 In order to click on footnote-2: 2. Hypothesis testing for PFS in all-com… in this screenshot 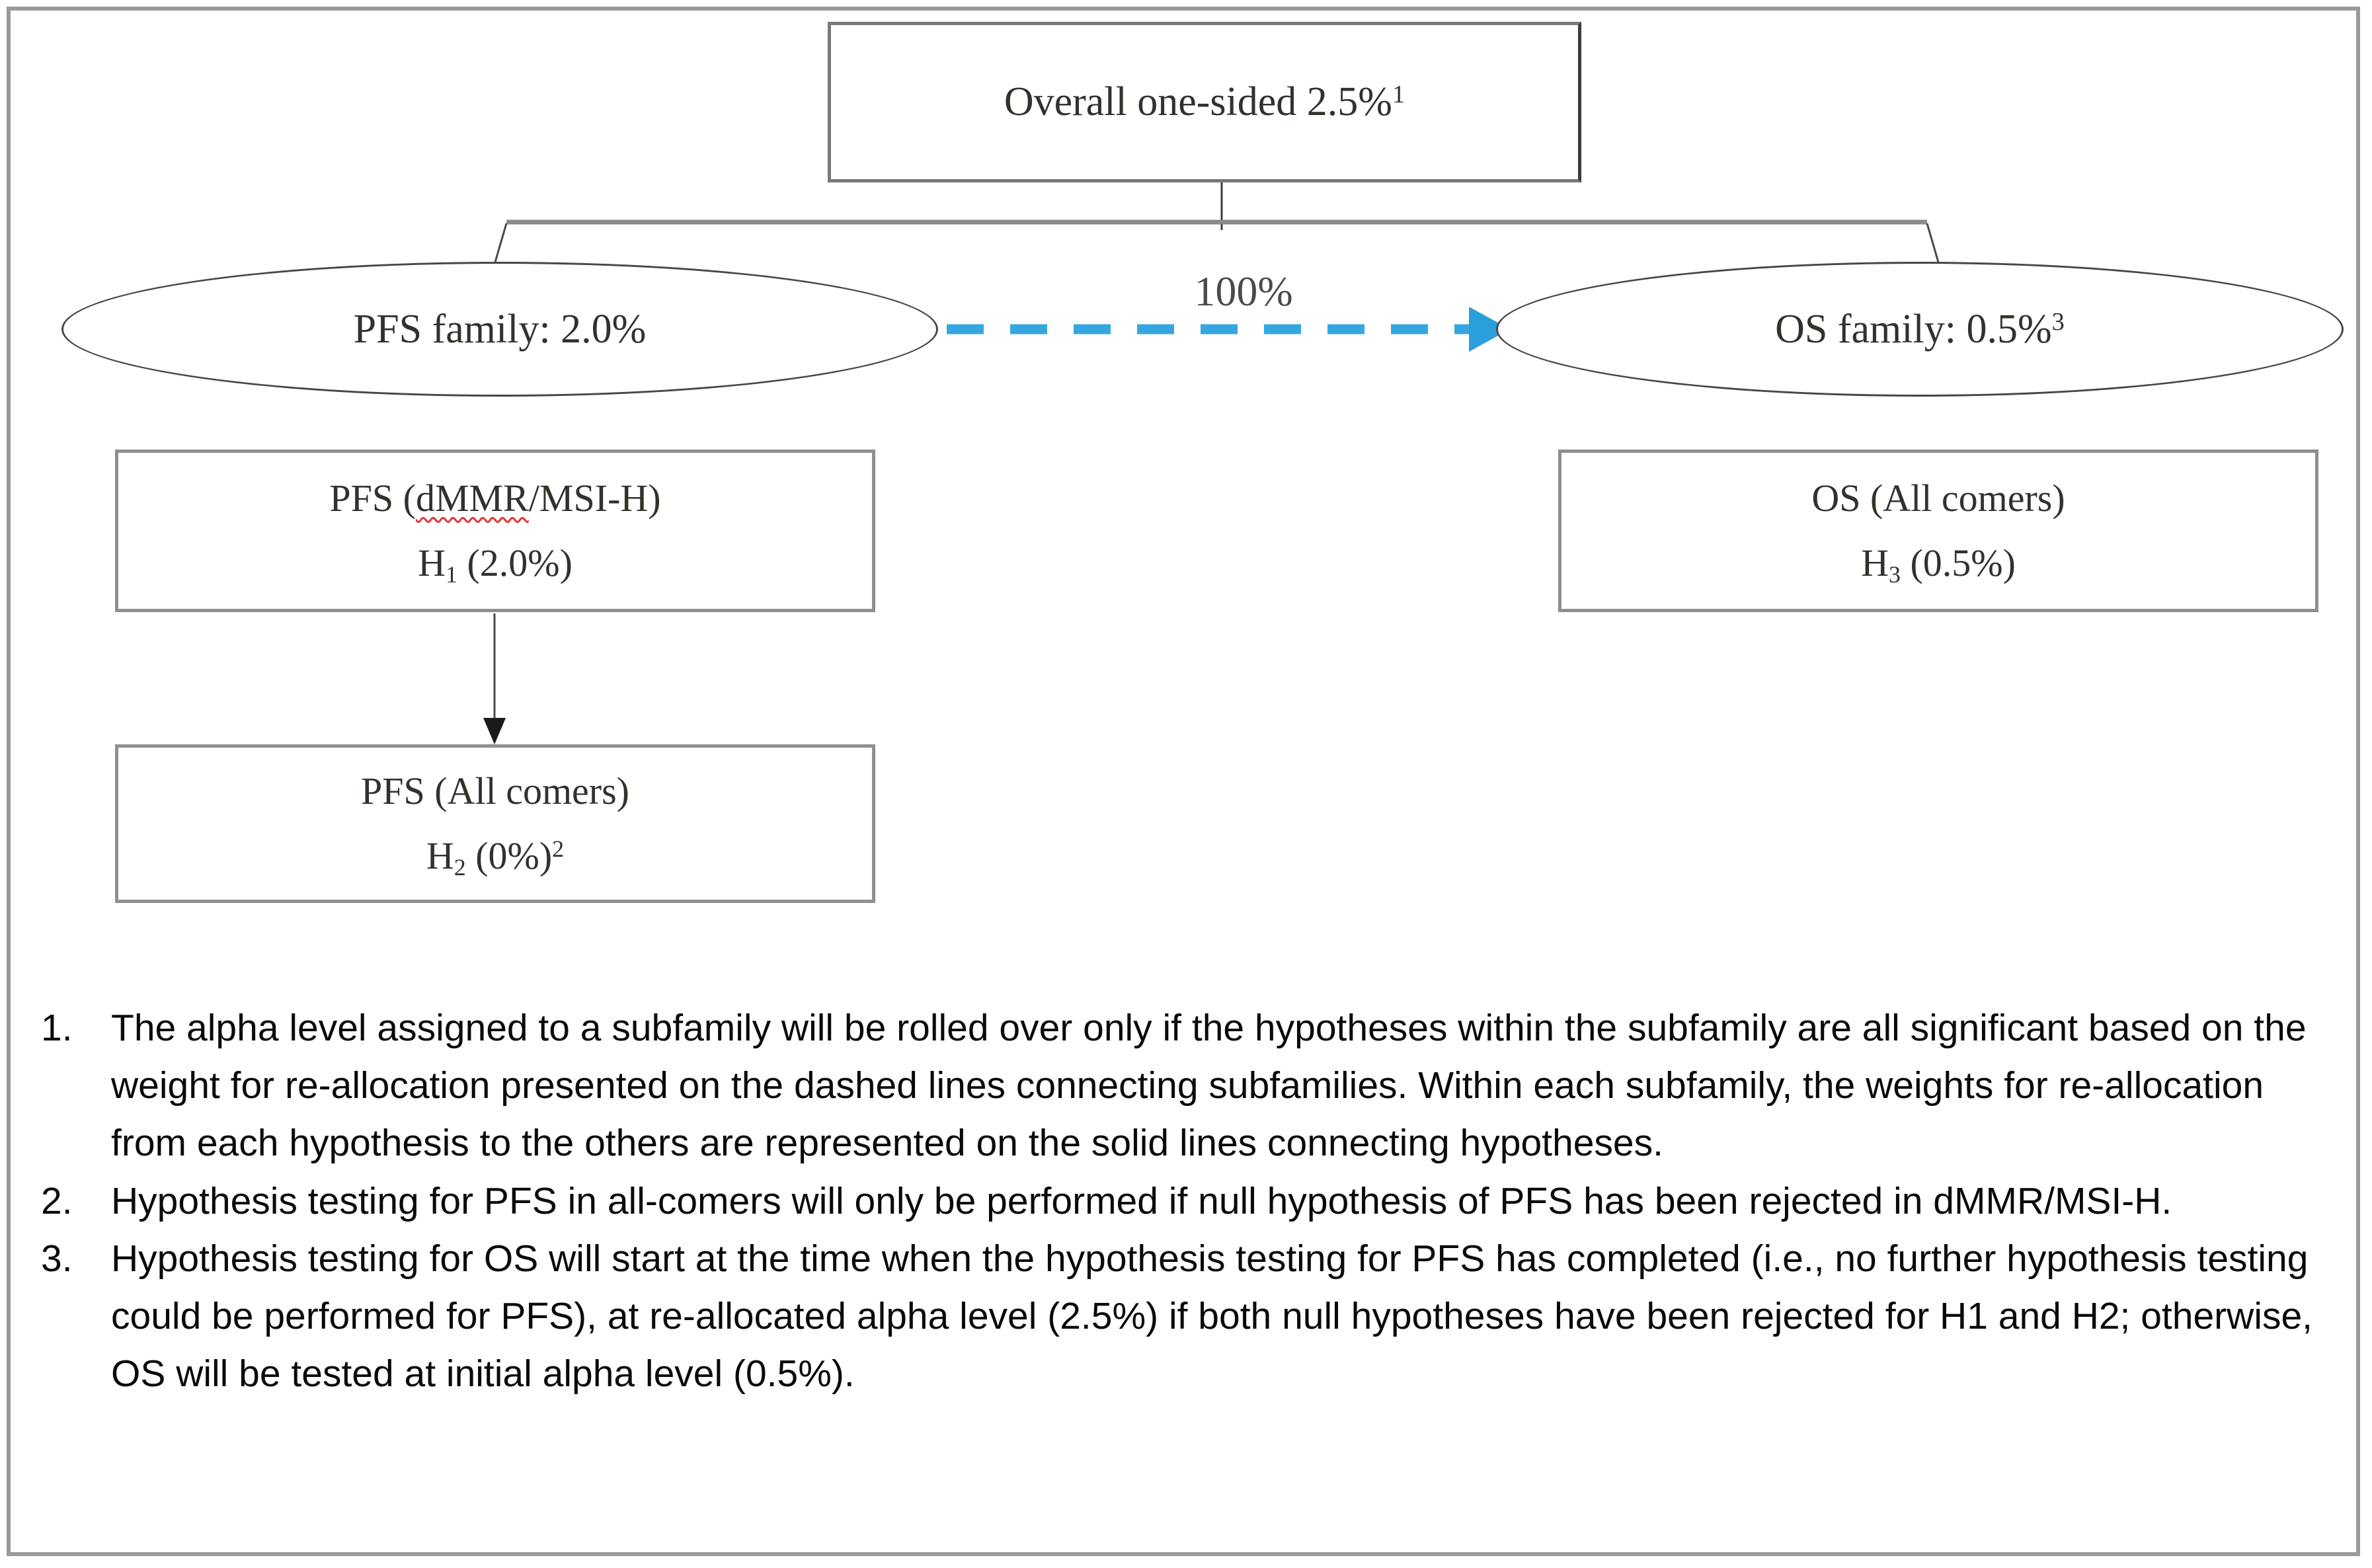, I will do `click(1182, 1201)`.